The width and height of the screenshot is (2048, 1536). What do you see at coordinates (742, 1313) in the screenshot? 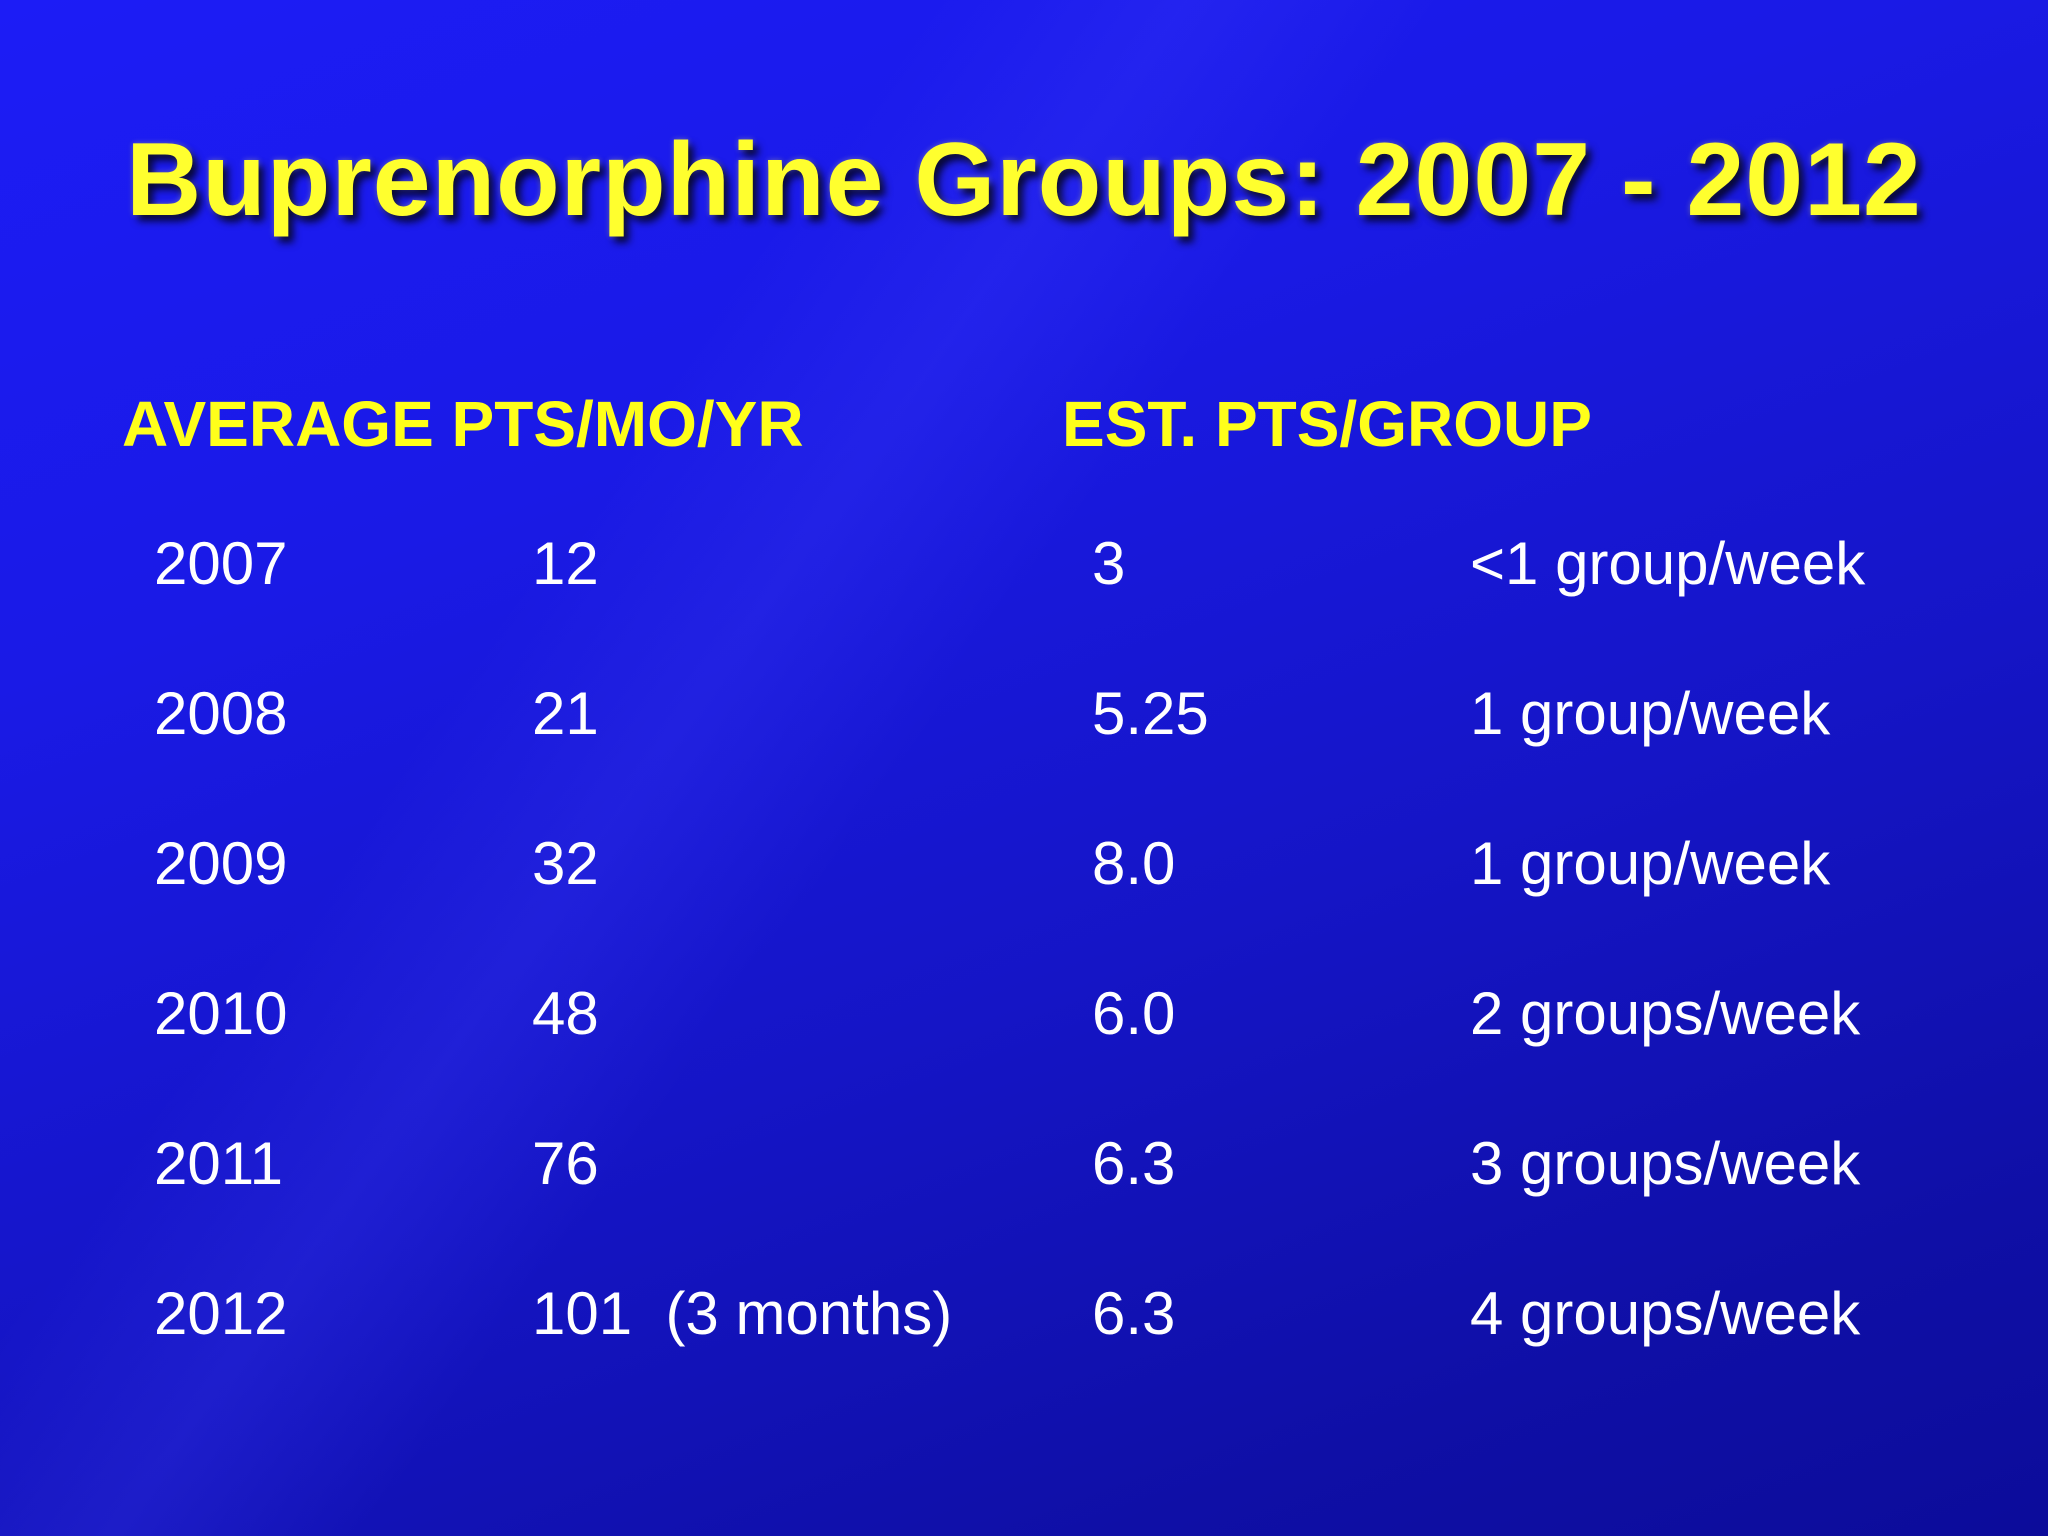
I see `avg-pts-cell: 101 (3 months)` at bounding box center [742, 1313].